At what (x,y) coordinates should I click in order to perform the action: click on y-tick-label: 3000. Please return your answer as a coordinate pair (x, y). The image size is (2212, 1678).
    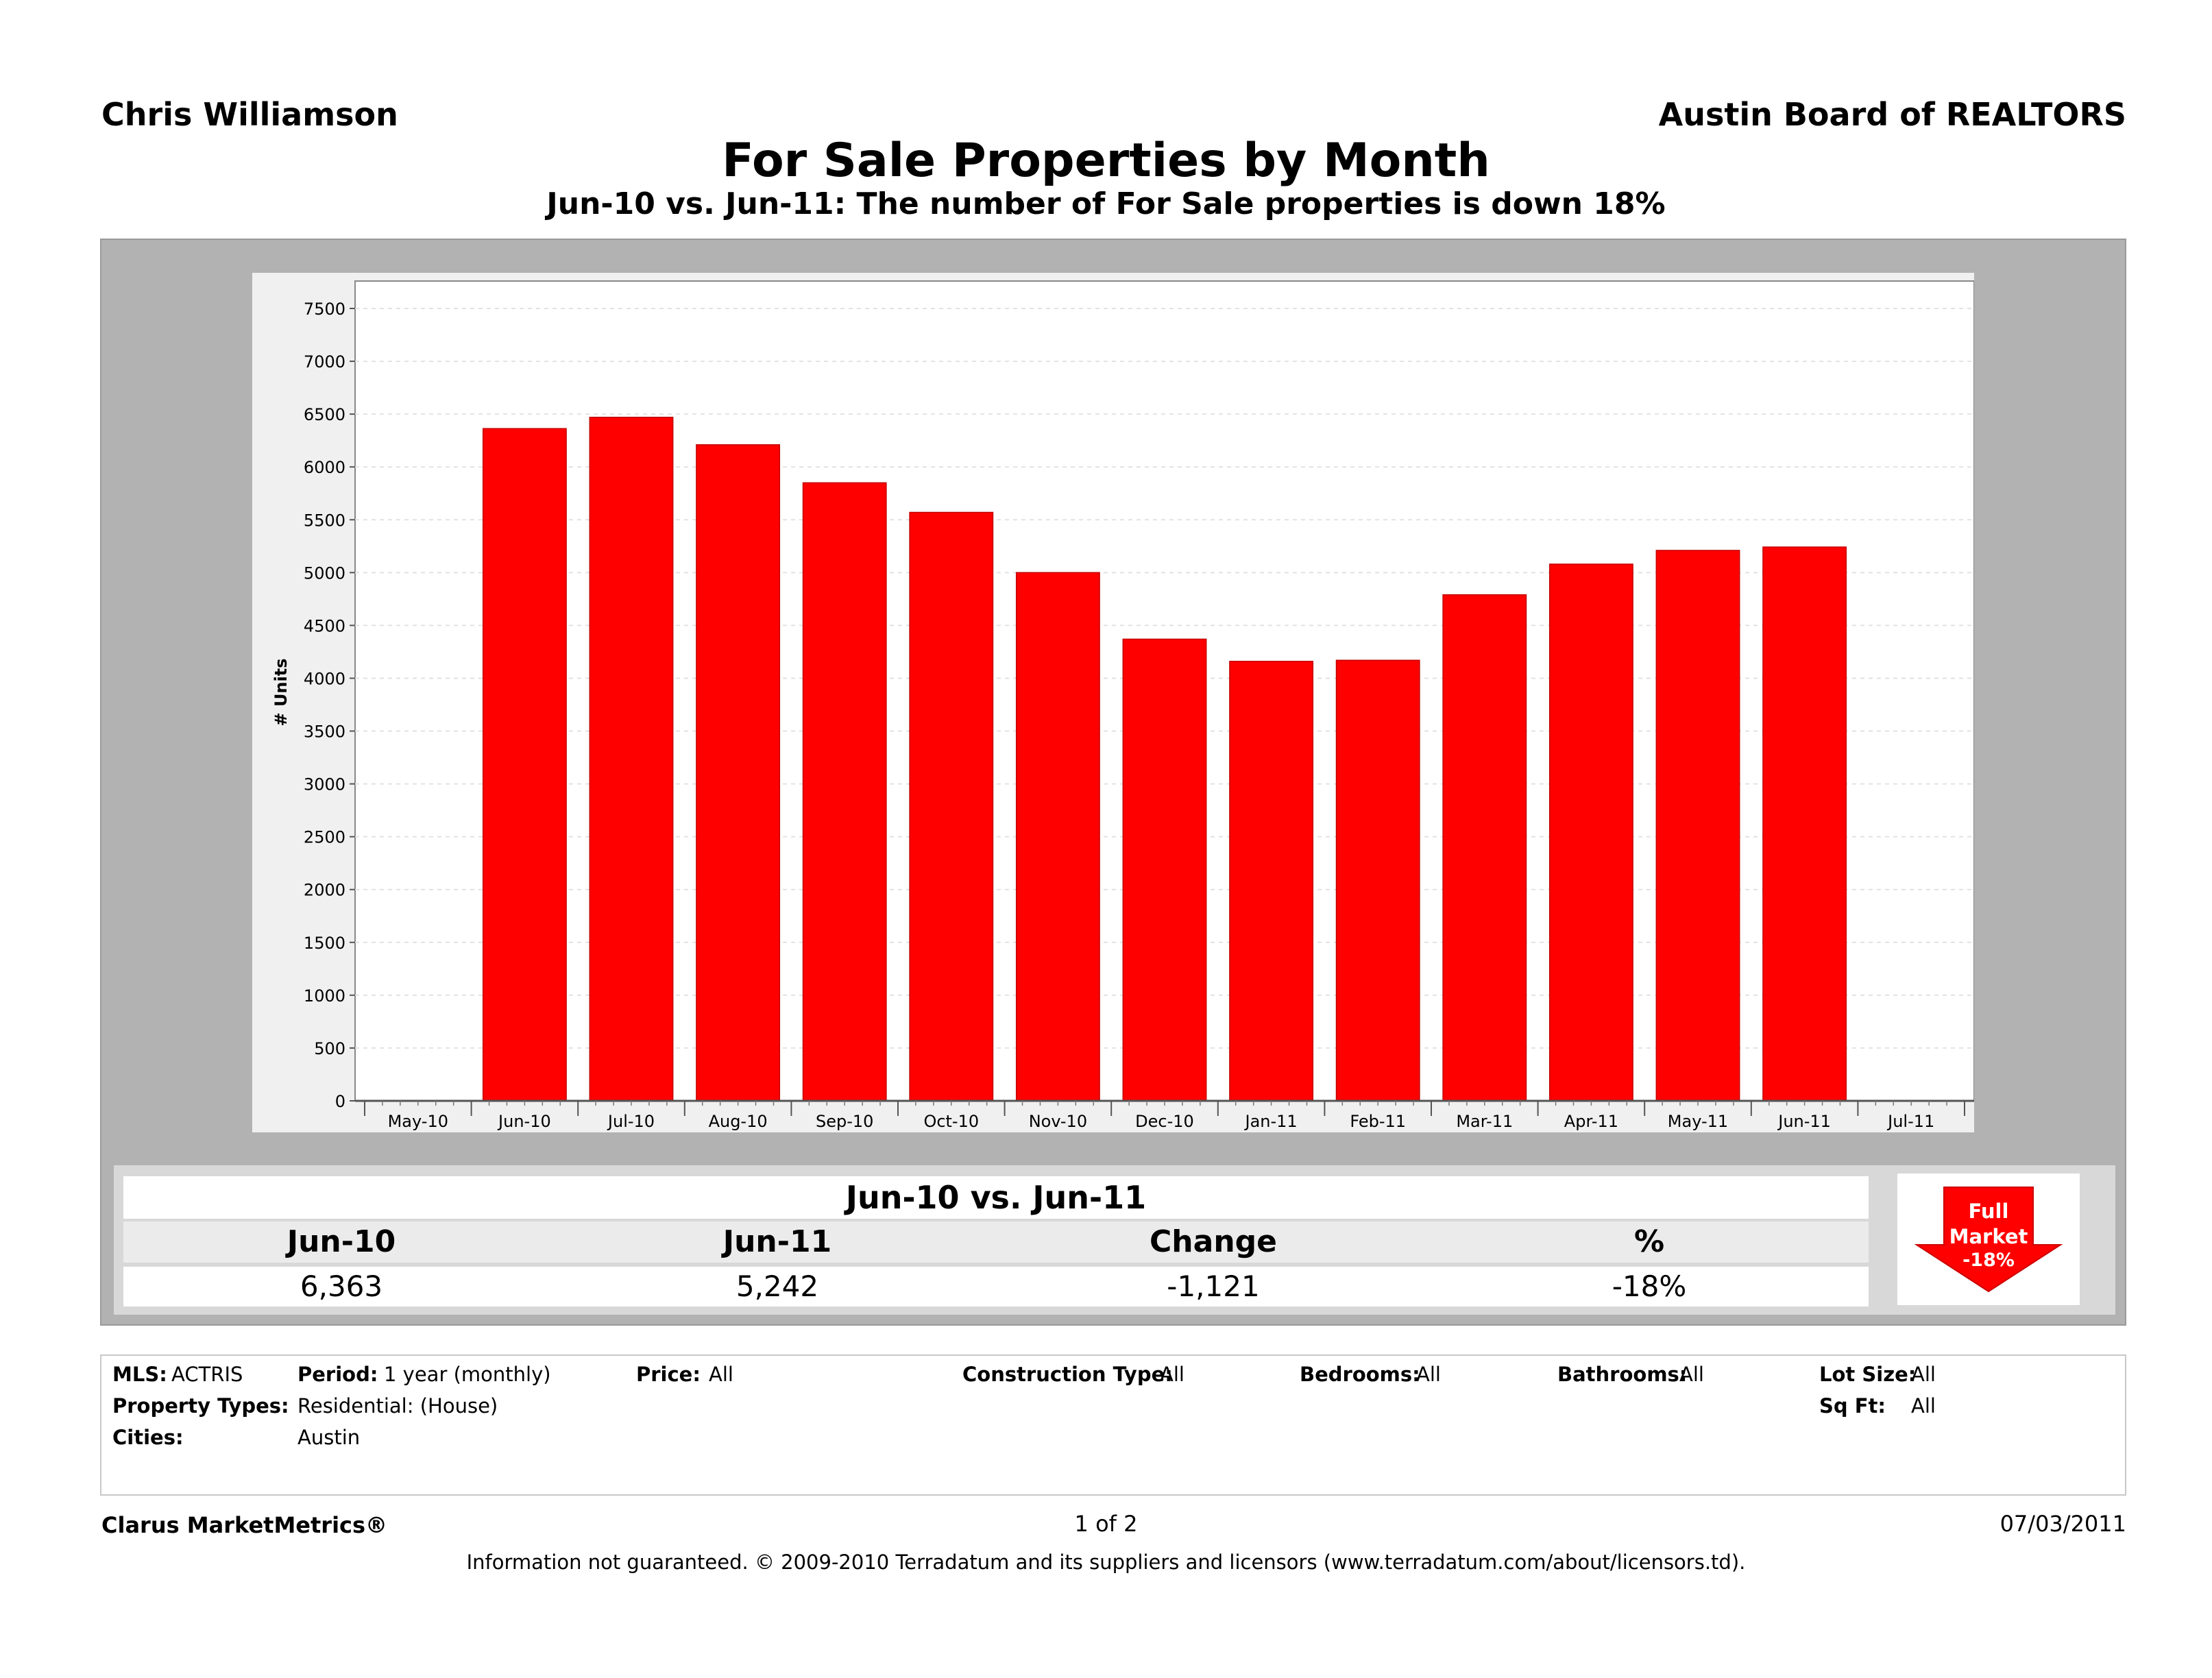
    Looking at the image, I should click on (324, 784).